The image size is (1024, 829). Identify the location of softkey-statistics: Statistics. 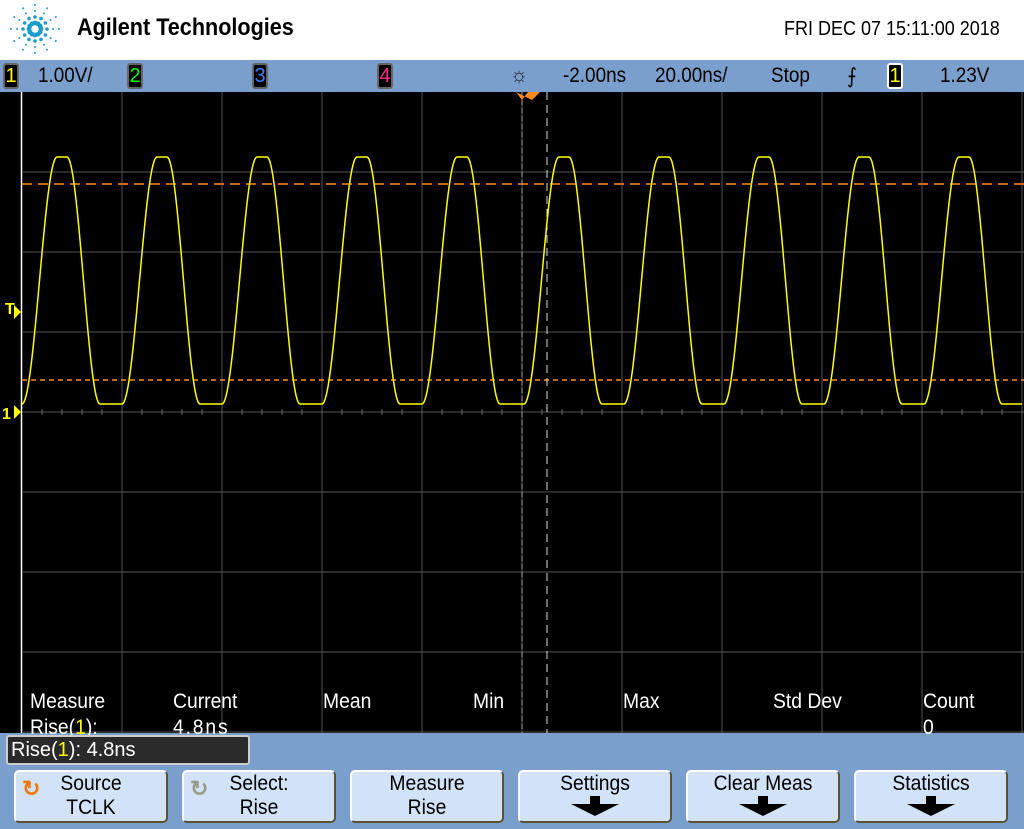
(931, 796).